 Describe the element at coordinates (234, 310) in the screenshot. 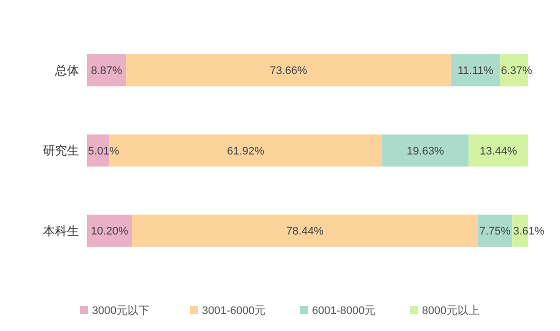

I see `legend-label: 3001-6000元` at that location.